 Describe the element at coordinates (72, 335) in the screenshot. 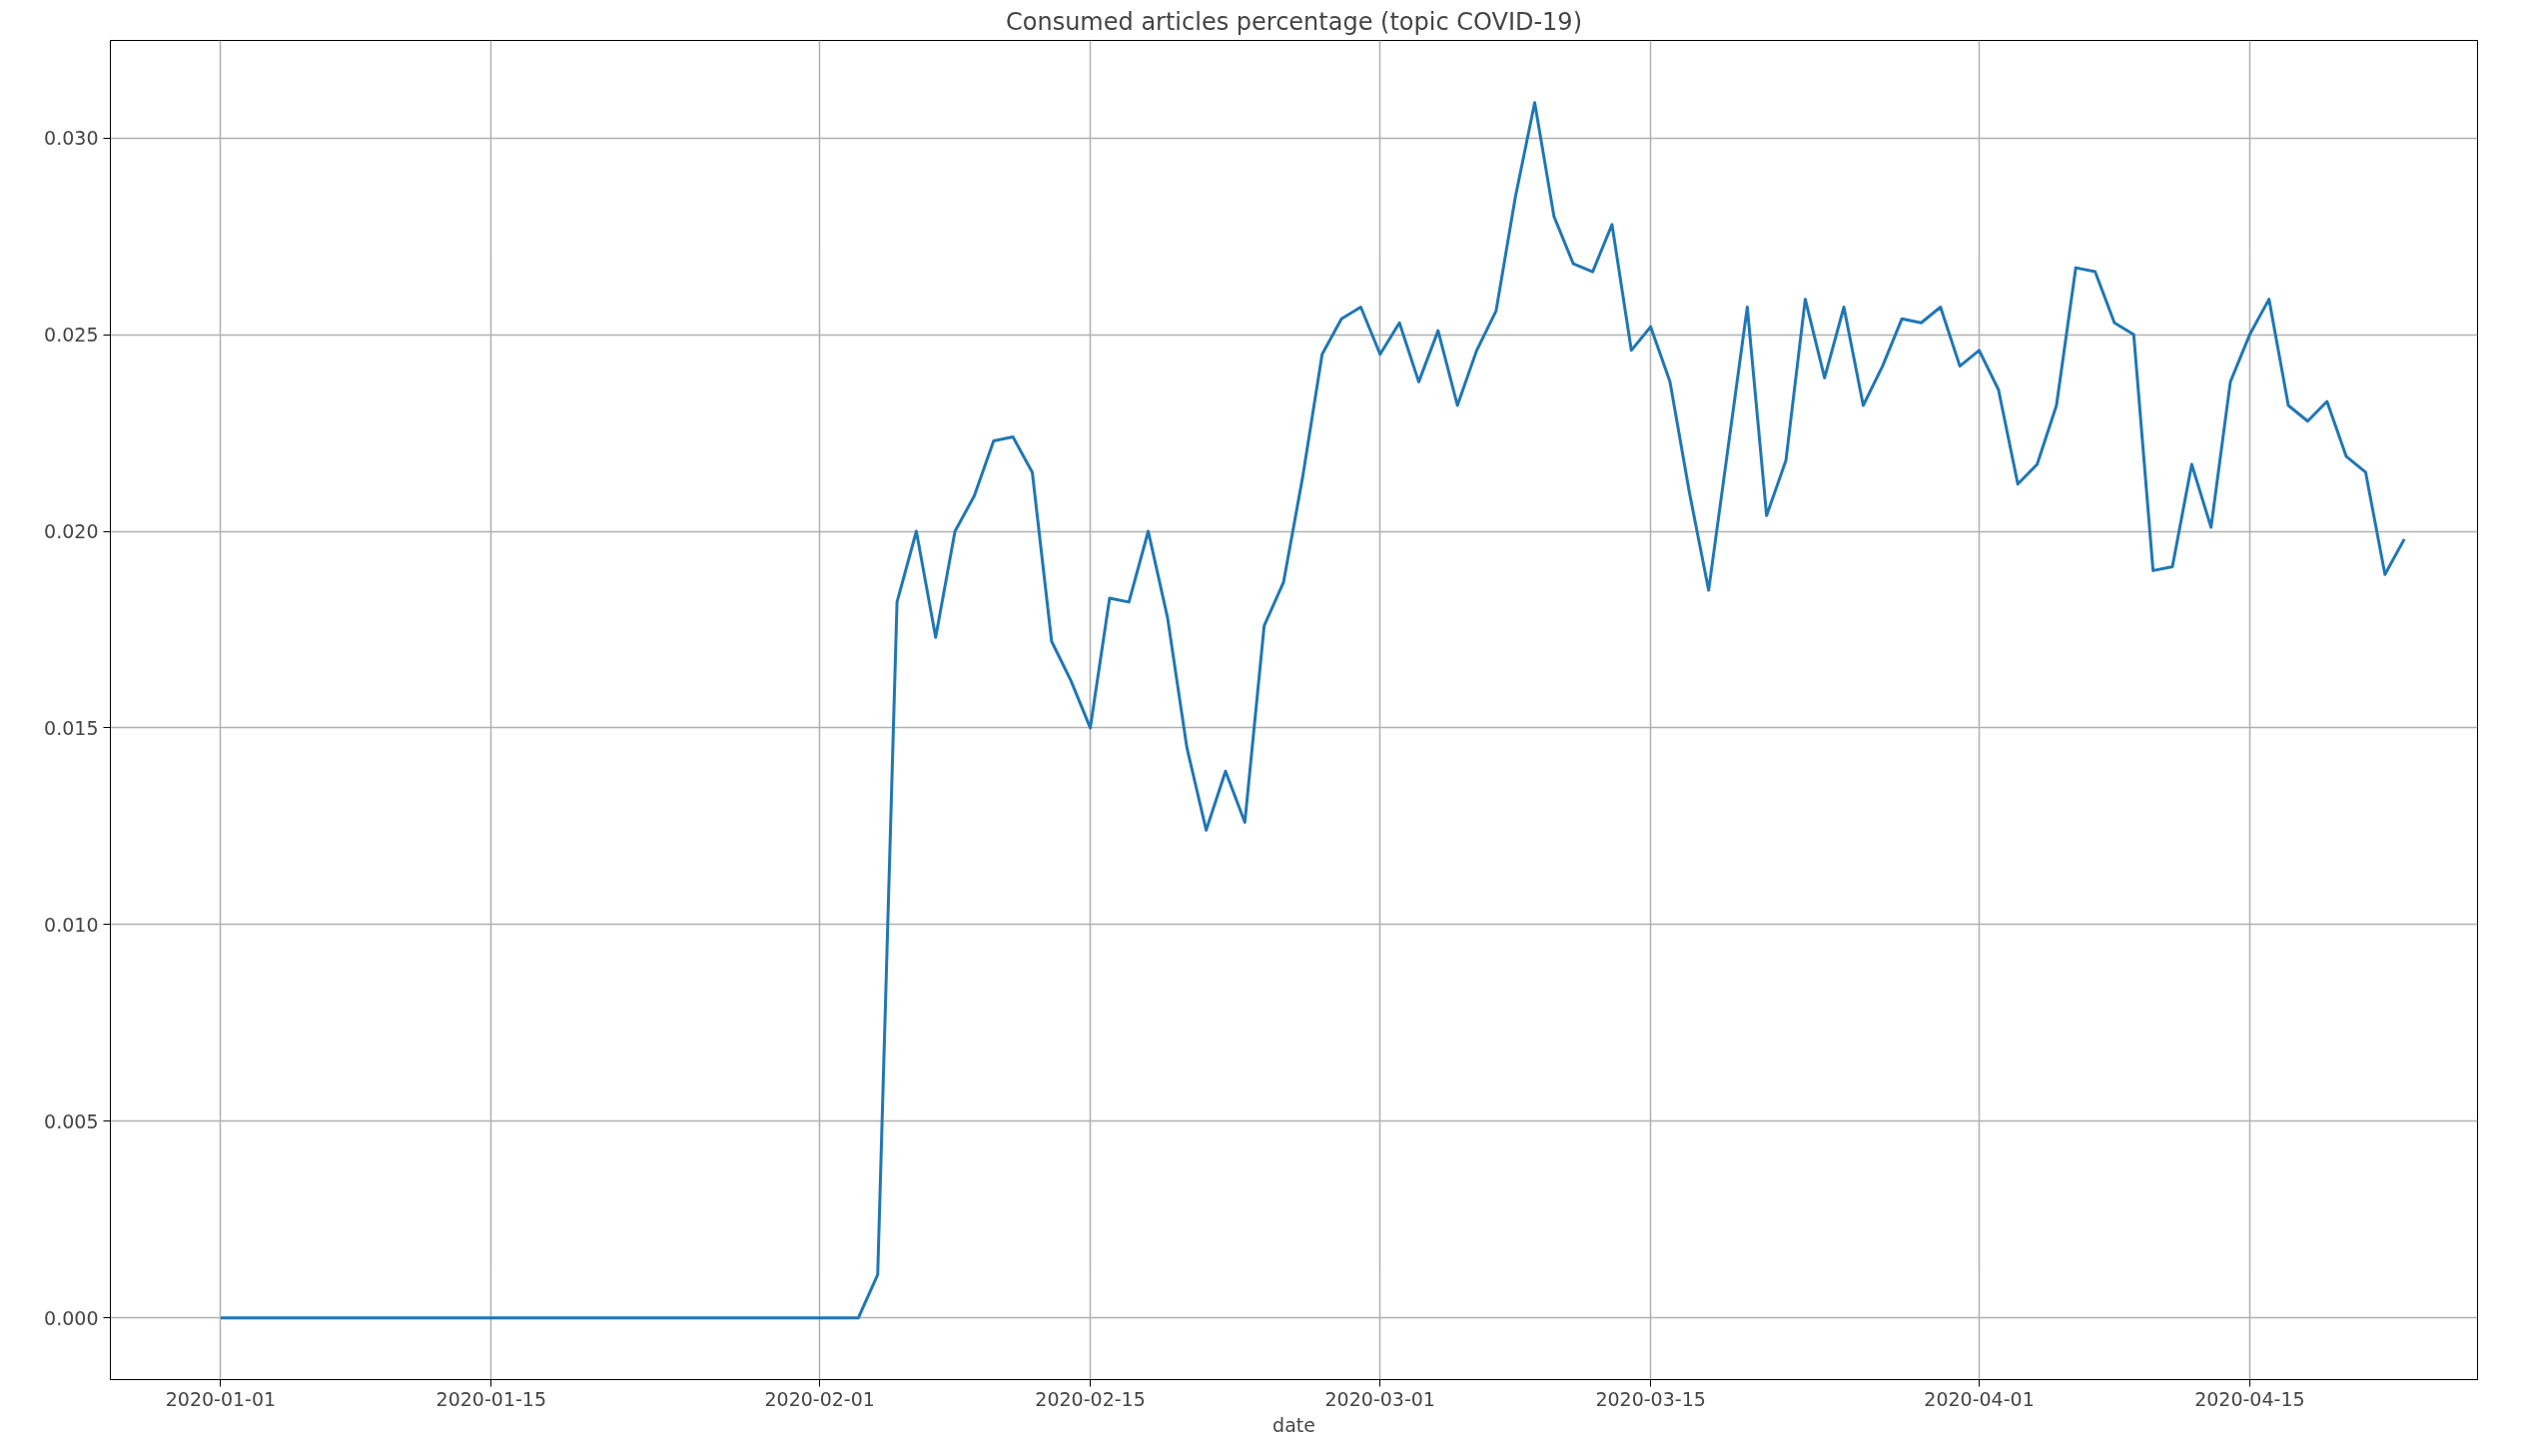

I see `y-tick-label: 0.025` at that location.